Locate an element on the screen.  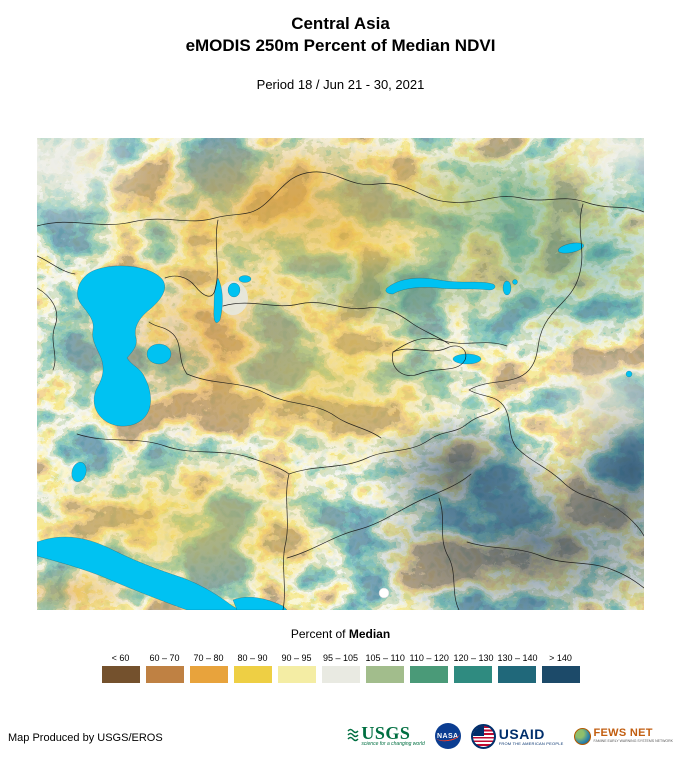
legend-class-label: > 140 is located at coordinates (560, 658).